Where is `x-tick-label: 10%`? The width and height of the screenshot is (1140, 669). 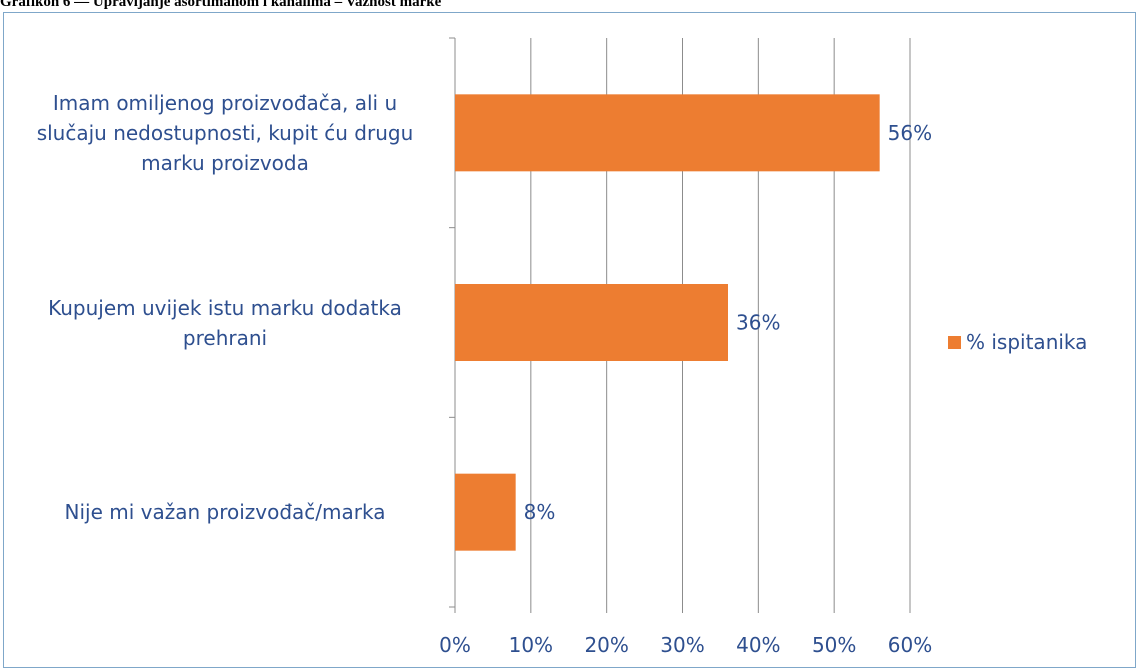
x-tick-label: 10% is located at coordinates (531, 645).